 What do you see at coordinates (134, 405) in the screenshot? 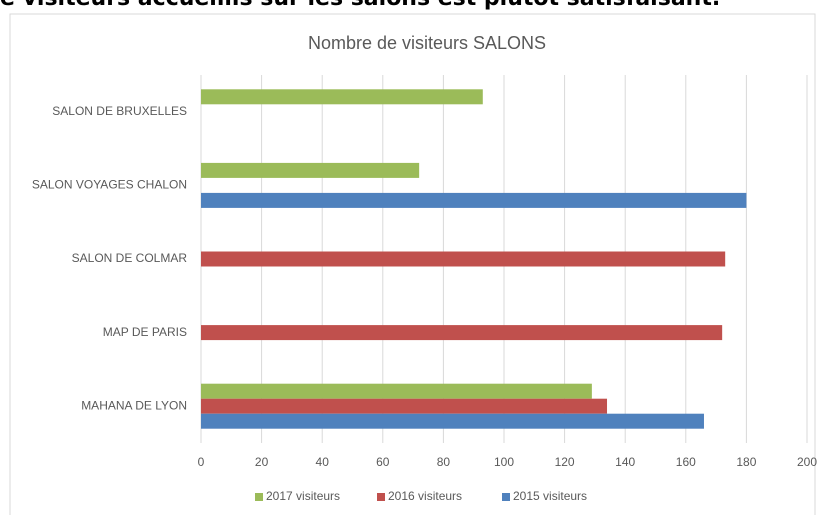
I see `y-tick-label: MAHANA DE LYON` at bounding box center [134, 405].